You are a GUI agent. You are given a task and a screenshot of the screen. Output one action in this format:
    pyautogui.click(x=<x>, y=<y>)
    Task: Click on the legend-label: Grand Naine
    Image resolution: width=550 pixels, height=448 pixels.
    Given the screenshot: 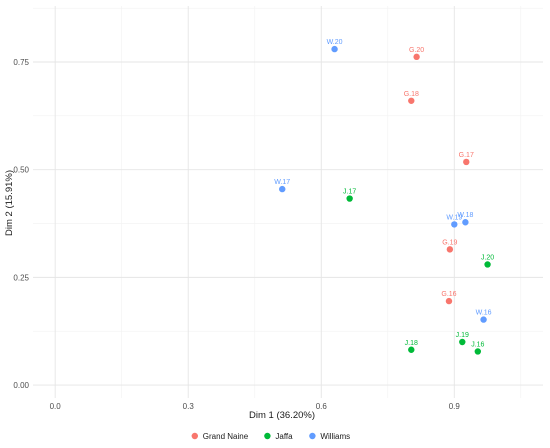 What is the action you would take?
    pyautogui.click(x=226, y=436)
    